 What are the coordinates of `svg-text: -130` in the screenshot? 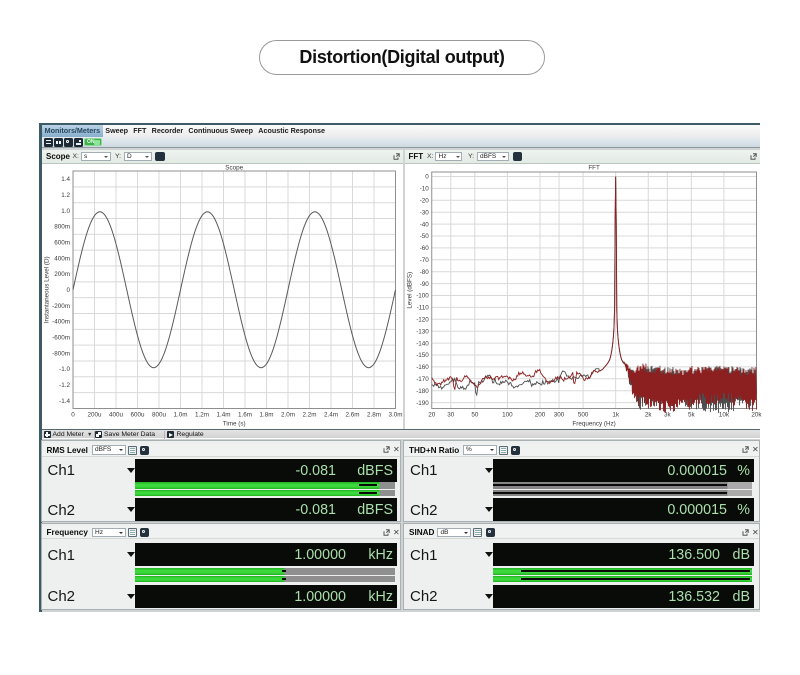 It's located at (422, 331).